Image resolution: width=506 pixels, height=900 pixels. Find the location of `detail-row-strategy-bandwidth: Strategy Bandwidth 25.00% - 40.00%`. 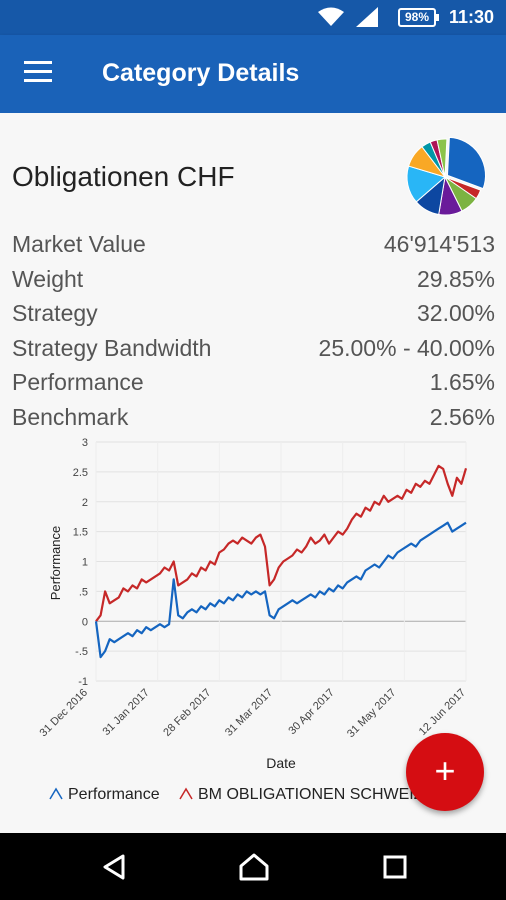

detail-row-strategy-bandwidth: Strategy Bandwidth 25.00% - 40.00% is located at coordinates (253, 352).